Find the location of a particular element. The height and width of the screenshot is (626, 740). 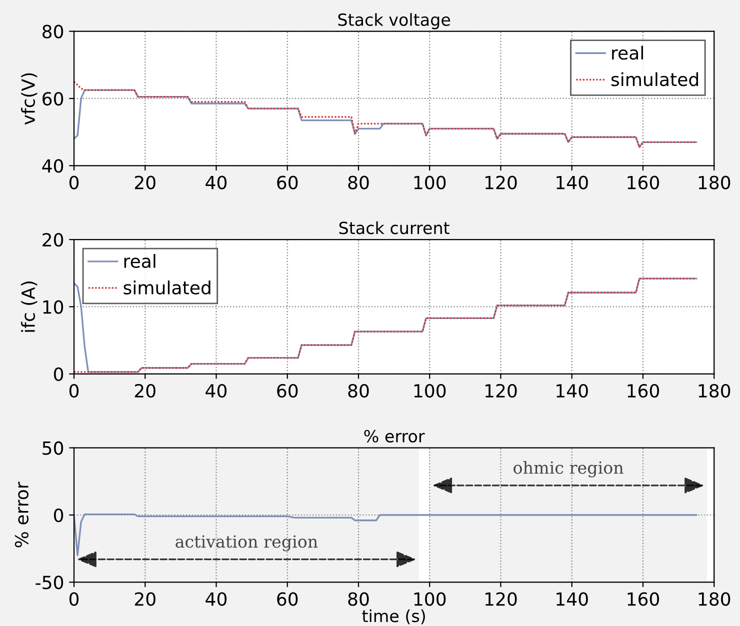

x-axis-title: time (s) is located at coordinates (393, 616).